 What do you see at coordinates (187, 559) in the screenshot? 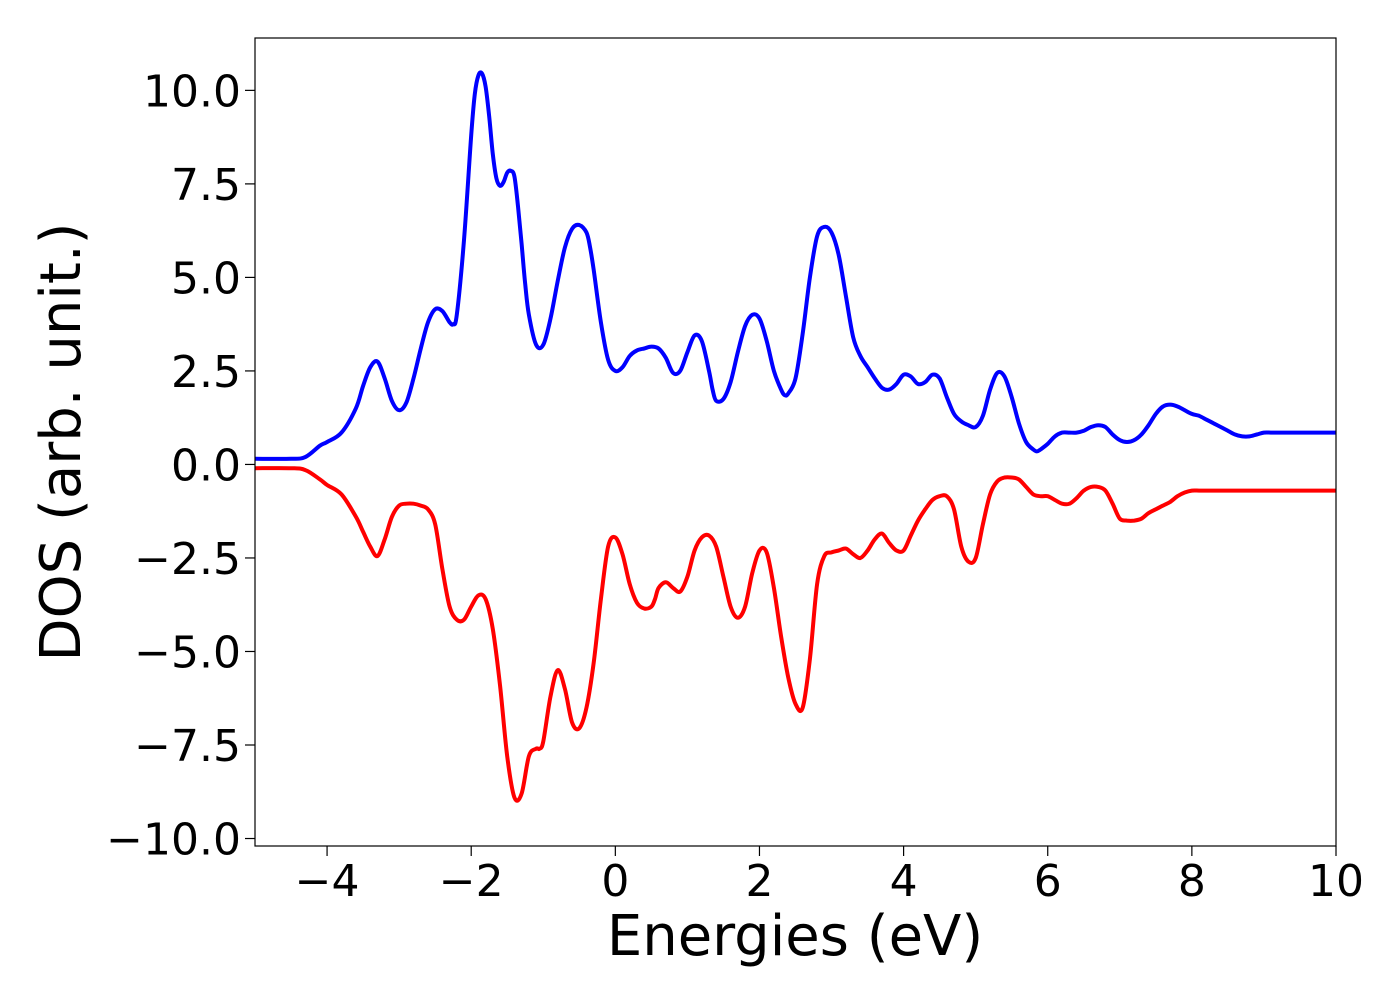
I see `y-tick-label: −2.5` at bounding box center [187, 559].